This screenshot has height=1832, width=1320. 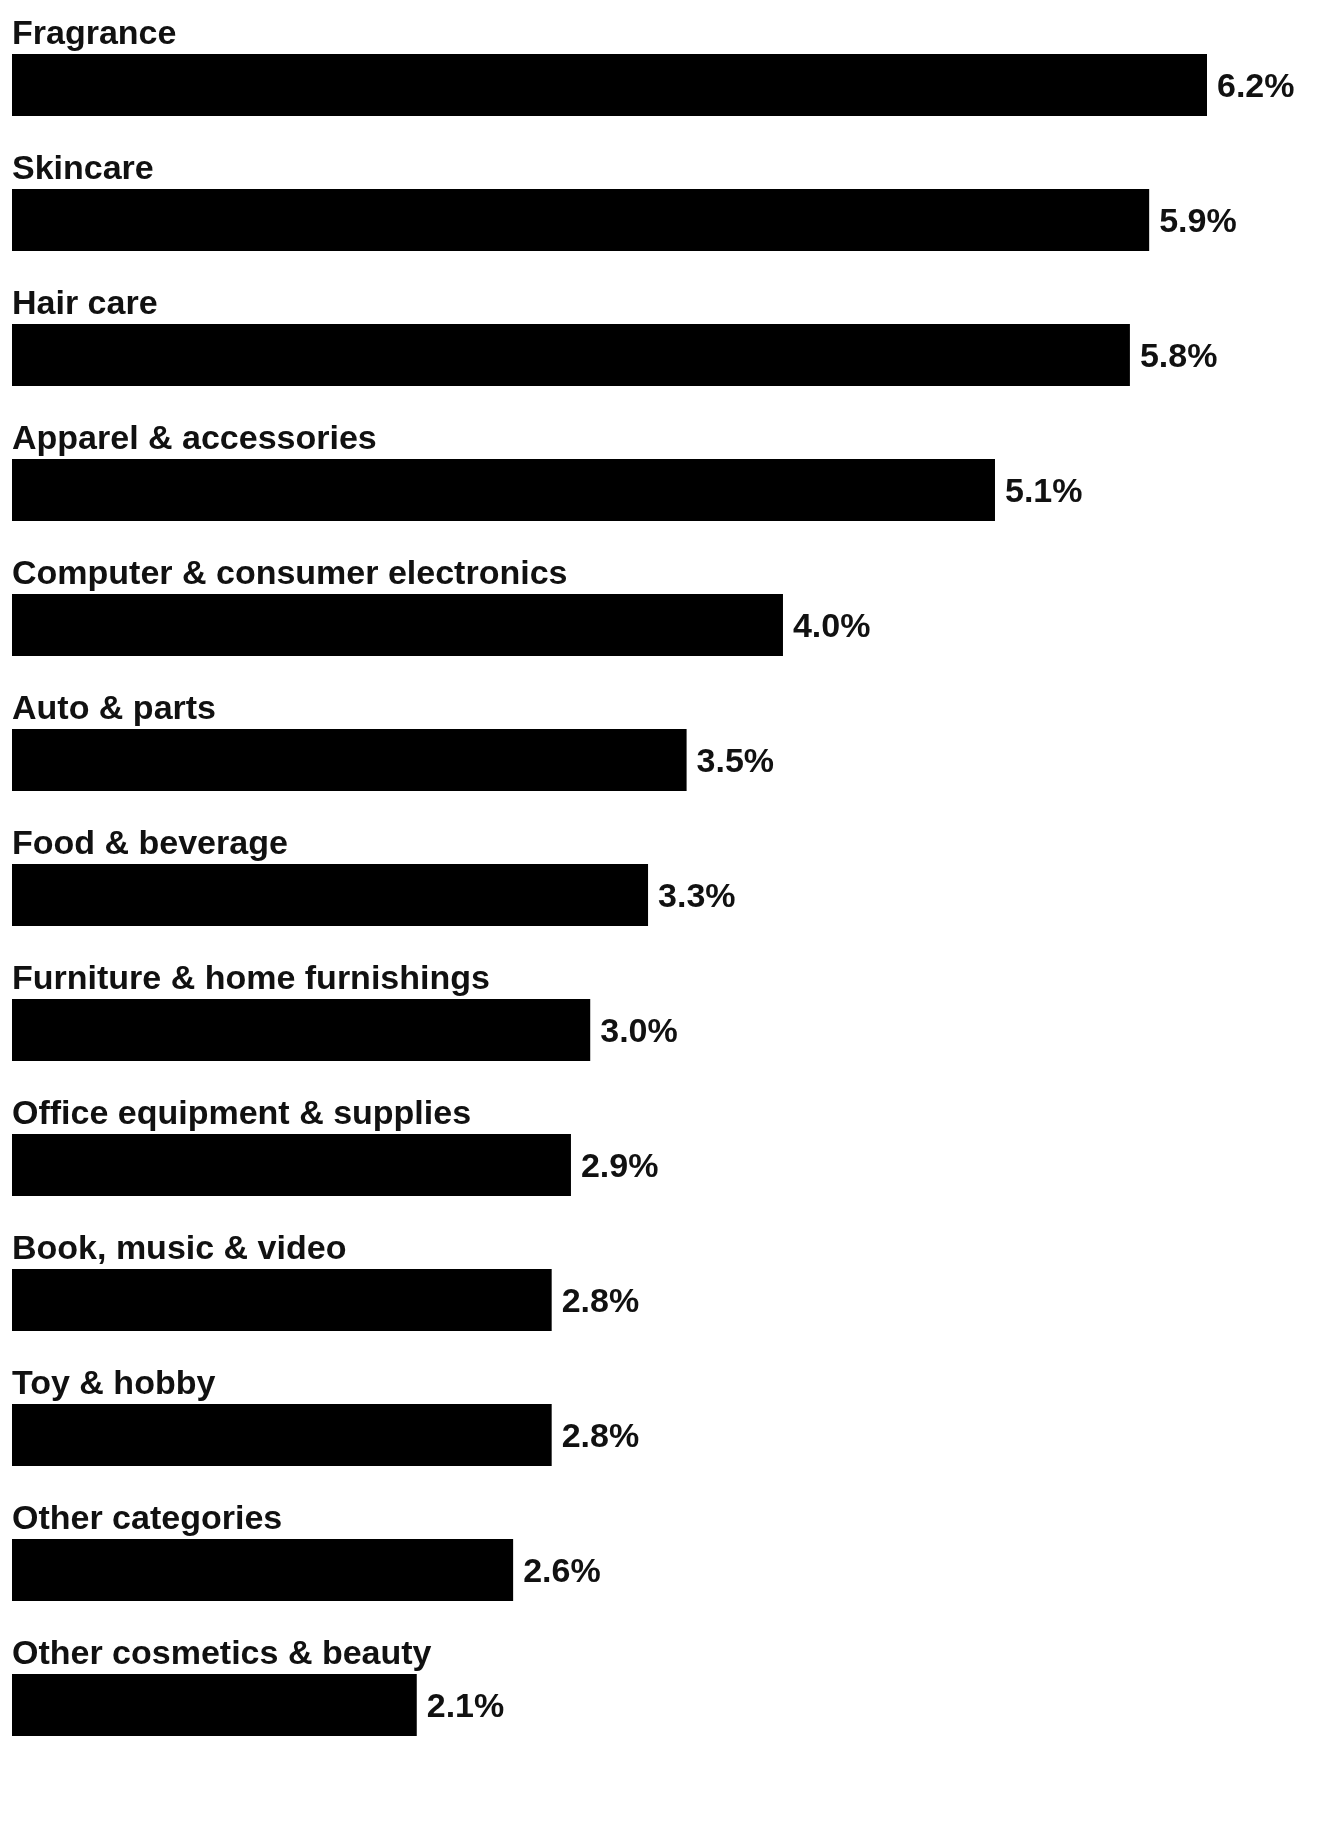 I want to click on y-tick-label: Other categories, so click(x=147, y=1517).